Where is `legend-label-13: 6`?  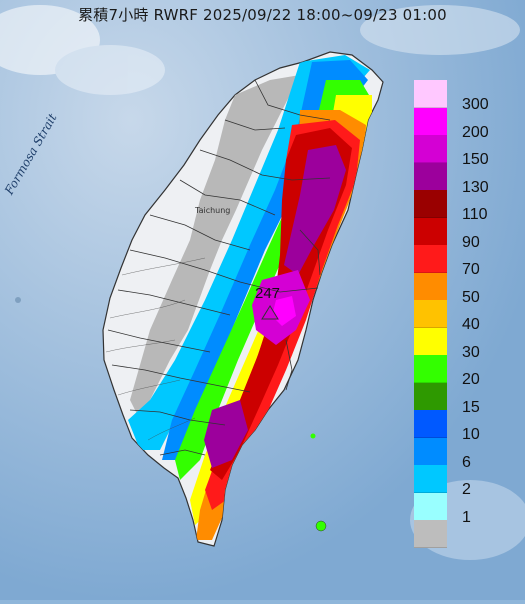 legend-label-13: 6 is located at coordinates (466, 462).